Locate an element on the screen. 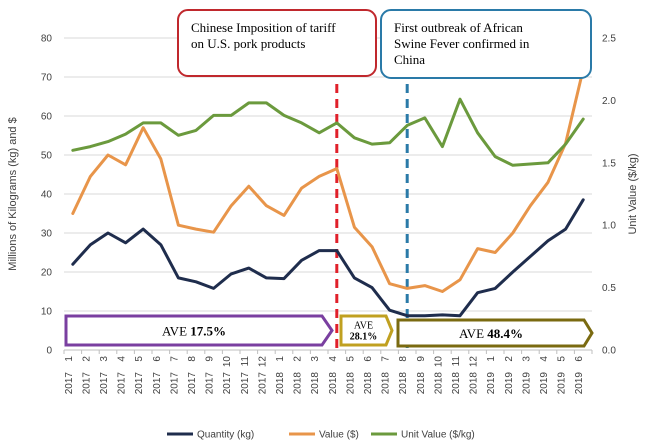  period-text: AVE 48.4% is located at coordinates (491, 333).